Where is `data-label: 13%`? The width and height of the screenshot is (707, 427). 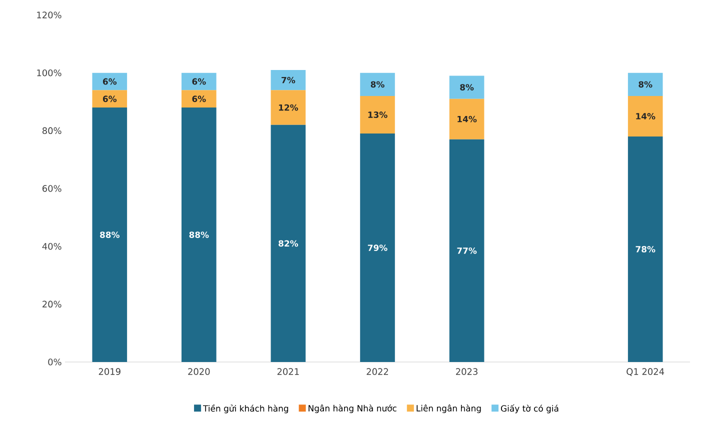
data-label: 13% is located at coordinates (378, 115).